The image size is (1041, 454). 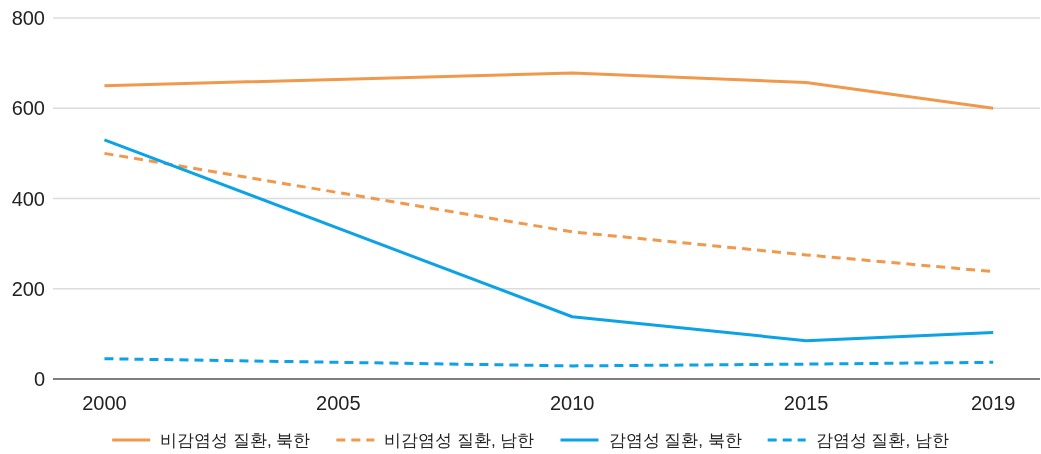 I want to click on legend-label: 비감염성 질환, 북한, so click(x=235, y=440).